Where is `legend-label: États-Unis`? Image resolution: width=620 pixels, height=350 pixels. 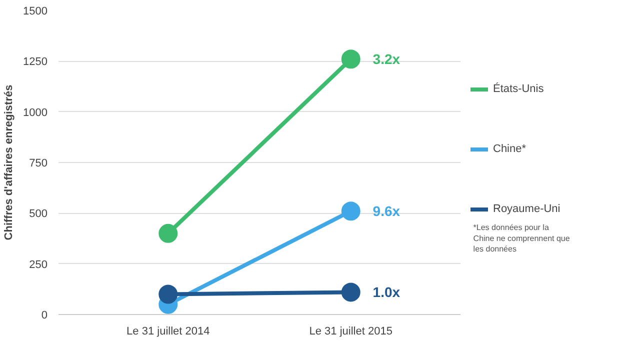
legend-label: États-Unis is located at coordinates (518, 89).